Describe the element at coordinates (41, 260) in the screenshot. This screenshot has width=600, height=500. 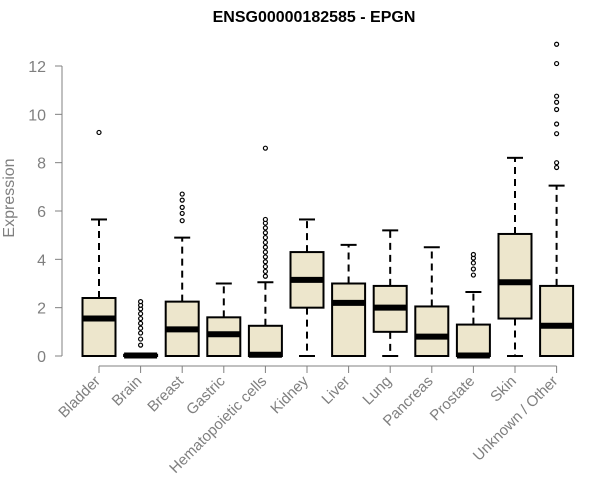
I see `y-tick-label: 4` at that location.